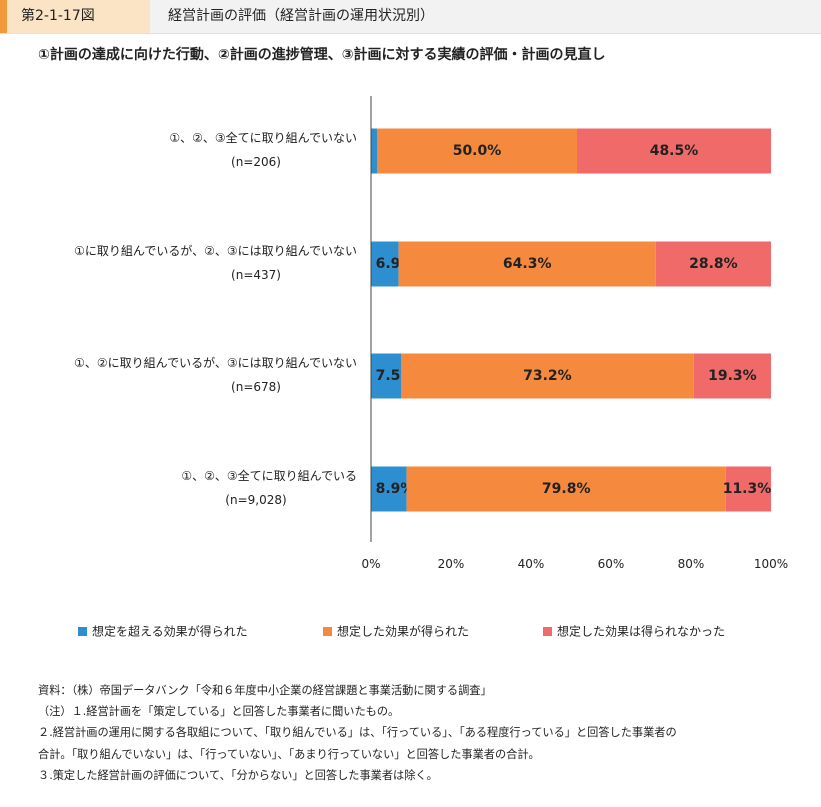 This screenshot has height=807, width=821. Describe the element at coordinates (256, 387) in the screenshot. I see `category-n-3: (n=678)` at that location.